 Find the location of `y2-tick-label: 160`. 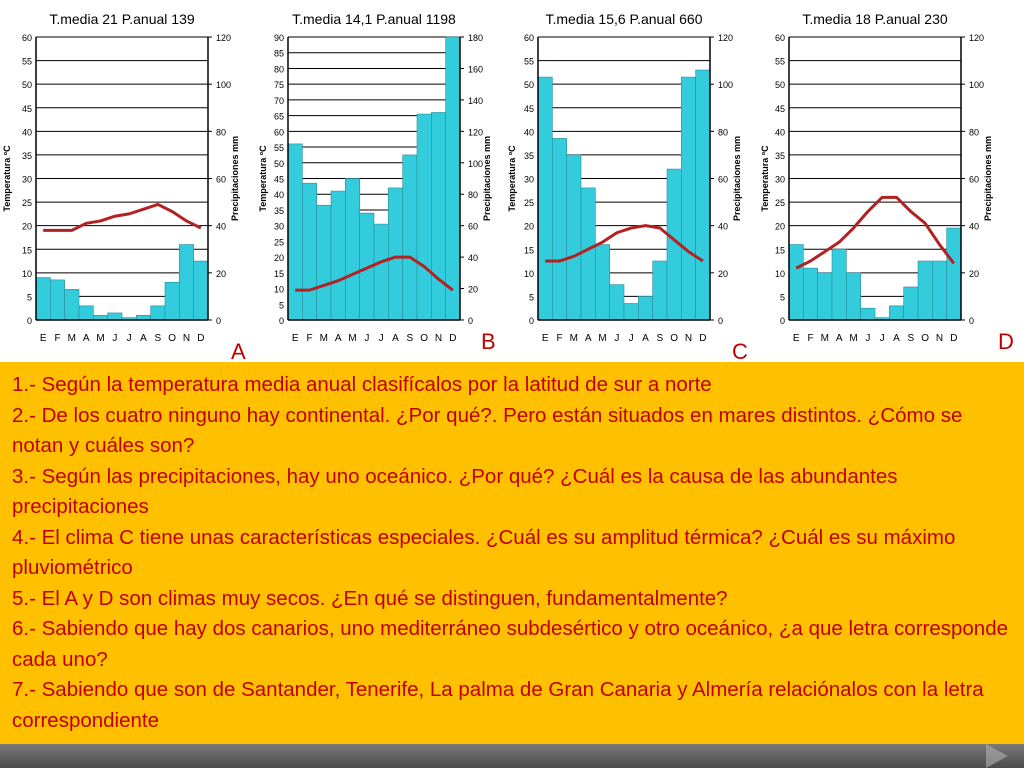

y2-tick-label: 160 is located at coordinates (475, 69).